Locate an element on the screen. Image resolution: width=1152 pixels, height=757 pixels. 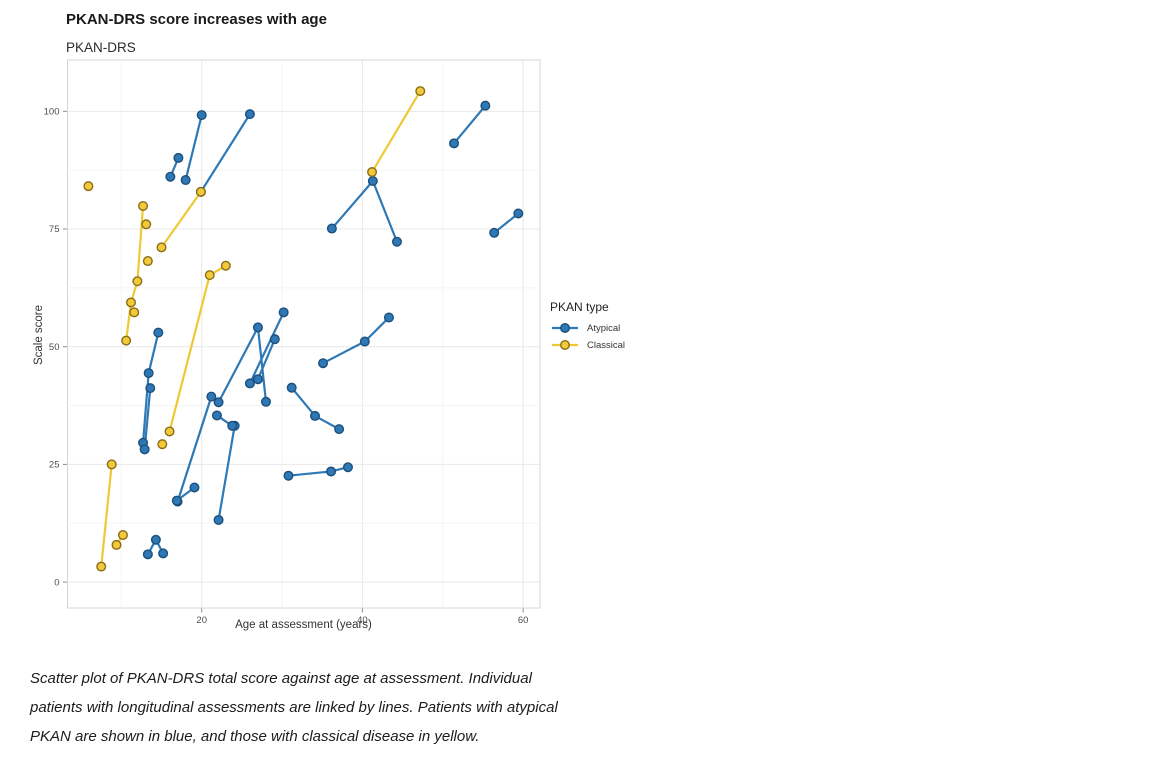
legend-title: PKAN type is located at coordinates (579, 307).